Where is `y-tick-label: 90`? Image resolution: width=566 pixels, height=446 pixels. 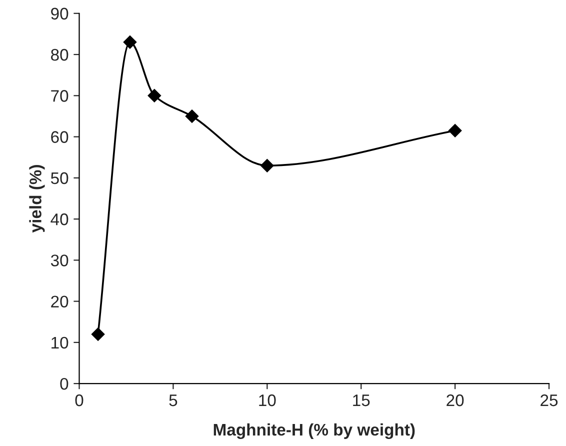 y-tick-label: 90 is located at coordinates (59, 14).